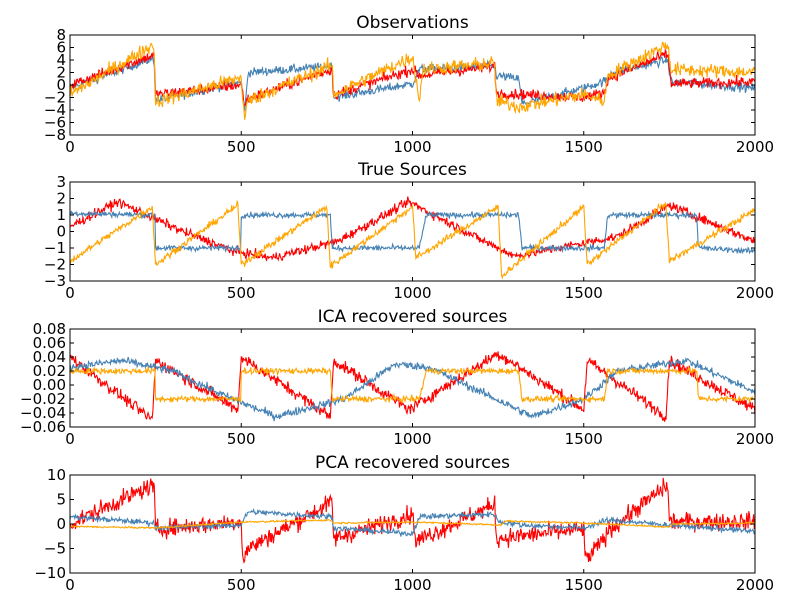 The width and height of the screenshot is (800, 597). I want to click on y-tick-label: 6, so click(61, 48).